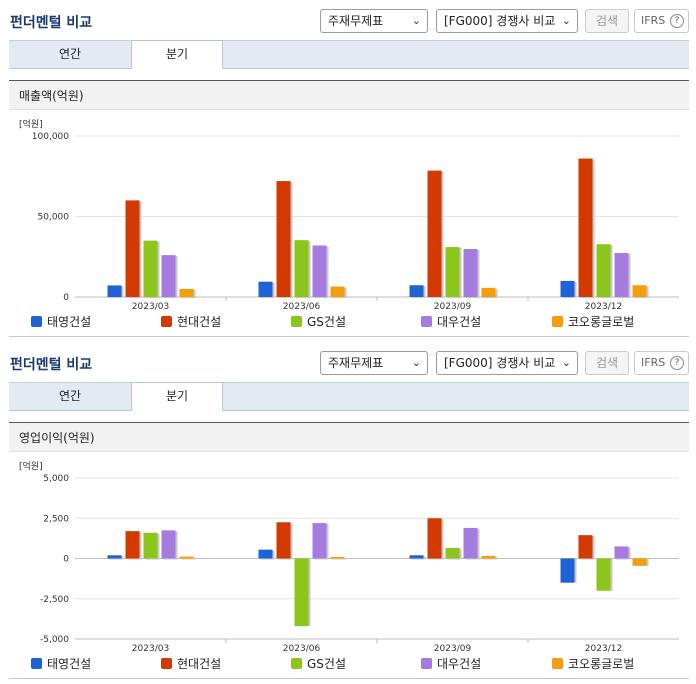 Image resolution: width=696 pixels, height=684 pixels. Describe the element at coordinates (51, 365) in the screenshot. I see `panel-title: 펀더멘털 비교` at that location.